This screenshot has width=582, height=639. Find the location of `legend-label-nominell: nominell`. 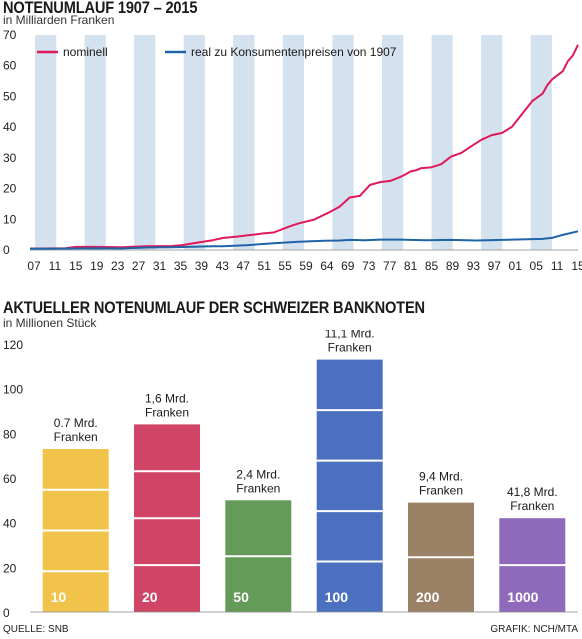

legend-label-nominell: nominell is located at coordinates (85, 52).